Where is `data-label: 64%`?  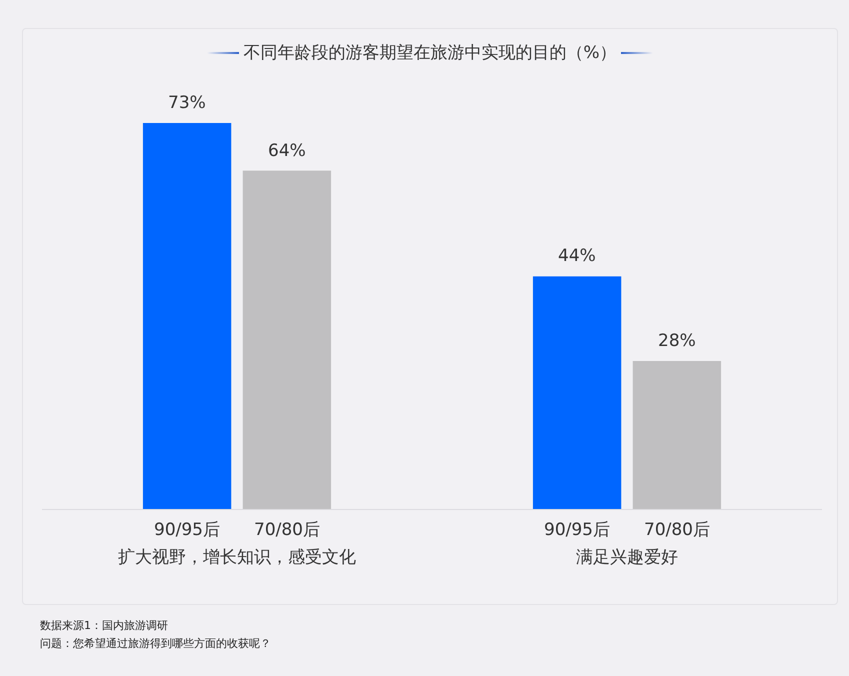
data-label: 64% is located at coordinates (287, 151).